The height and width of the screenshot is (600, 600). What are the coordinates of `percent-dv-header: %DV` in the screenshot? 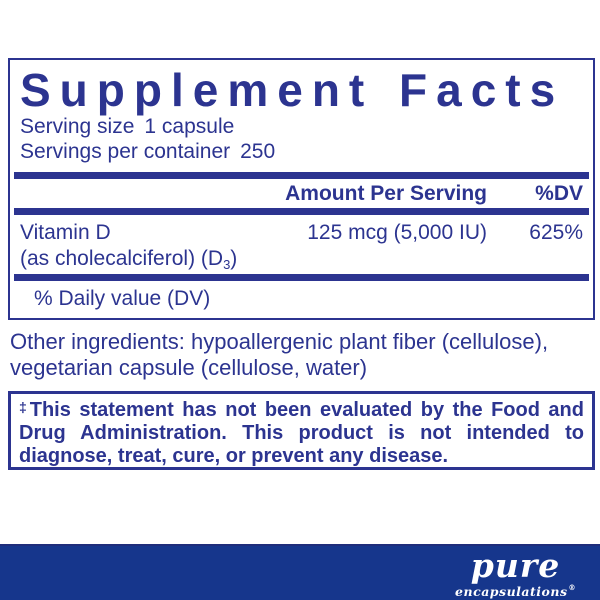 It's located at (559, 193).